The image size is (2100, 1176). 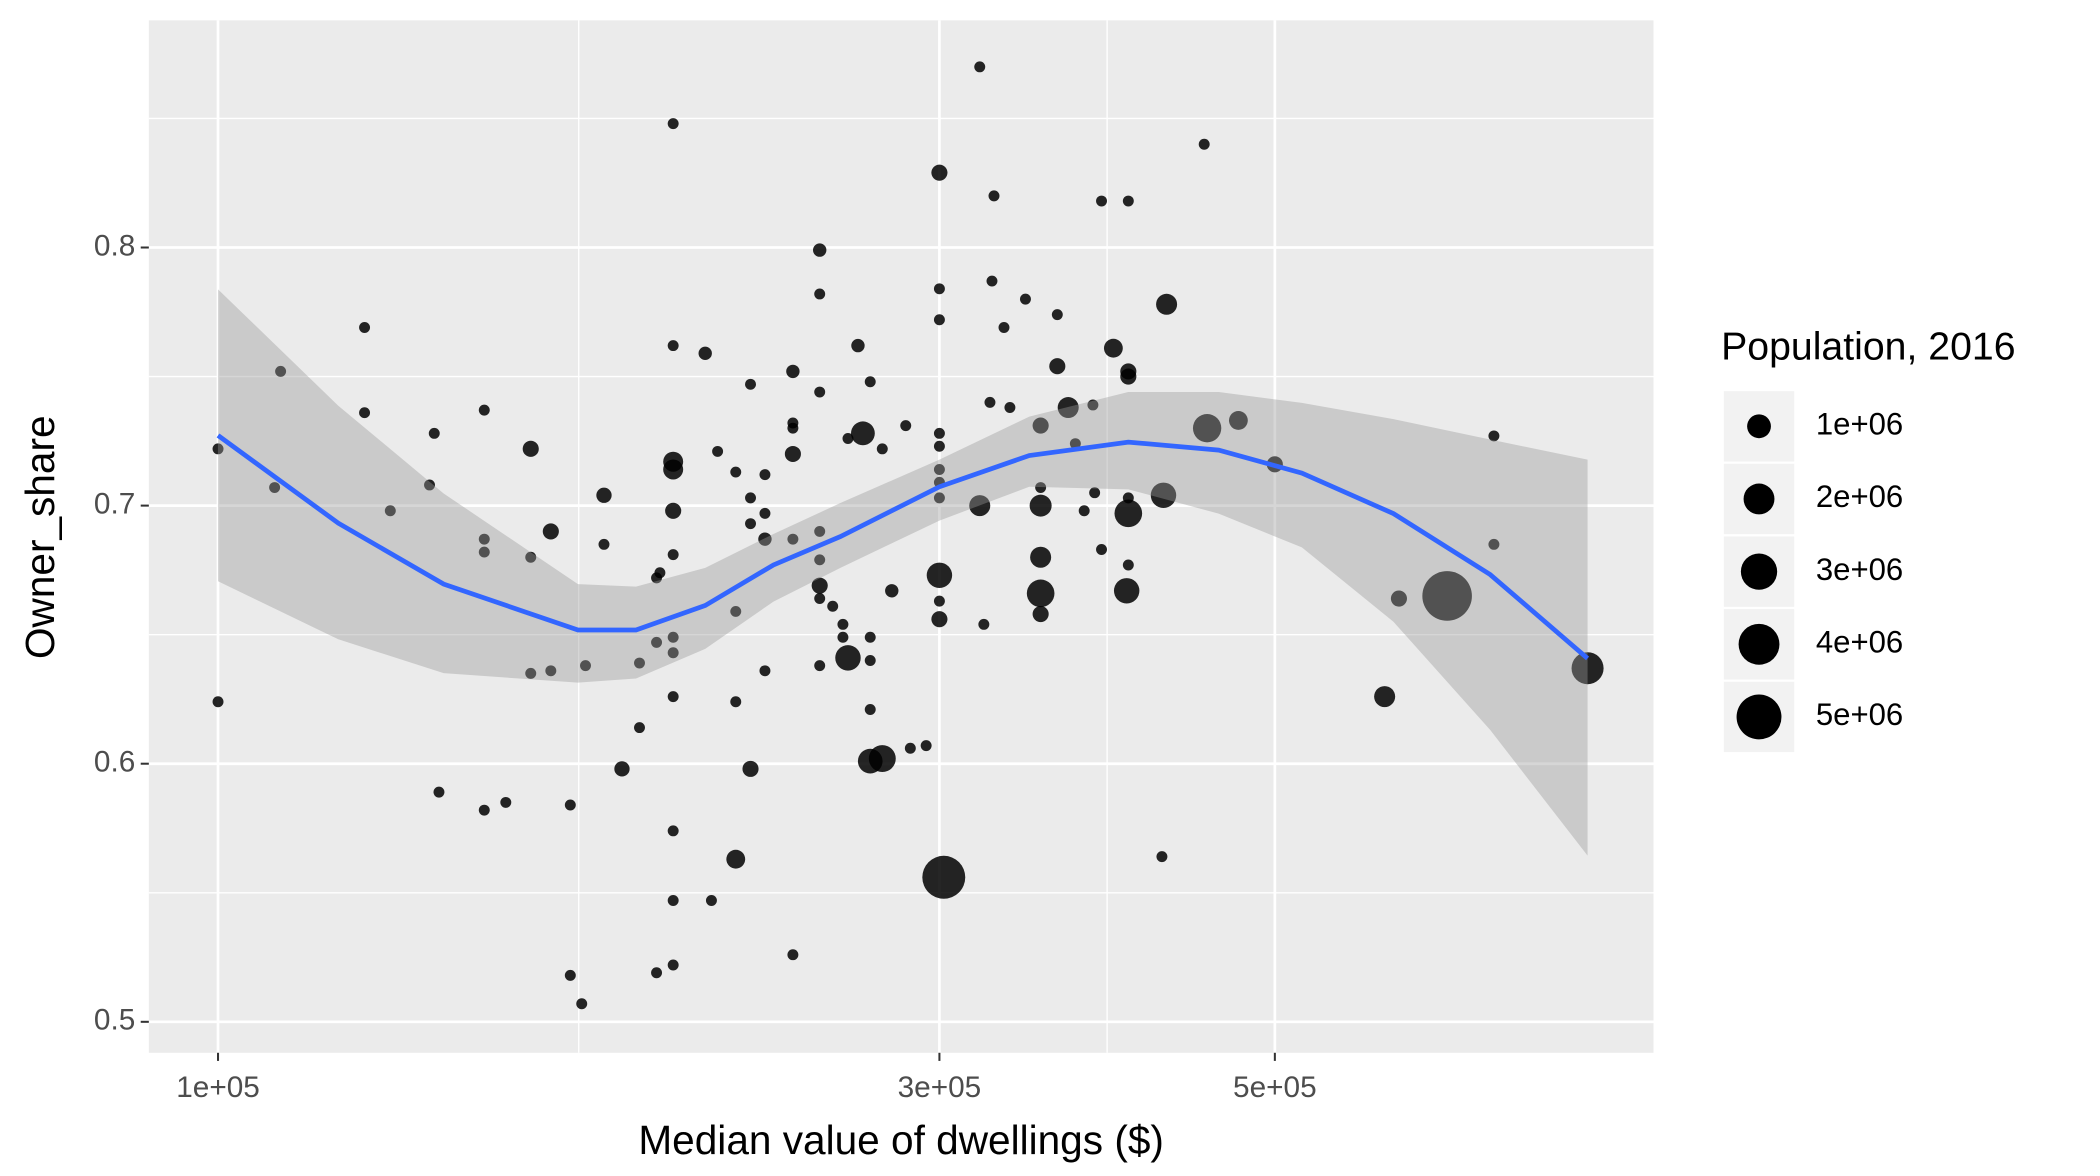 What do you see at coordinates (903, 547) in the screenshot?
I see `smooth-line` at bounding box center [903, 547].